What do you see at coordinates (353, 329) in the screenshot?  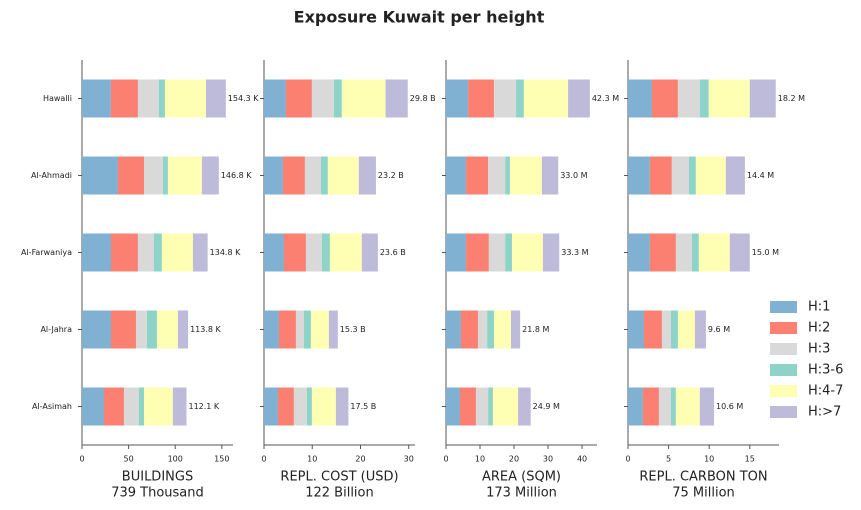 I see `total-label: 15.3 B` at bounding box center [353, 329].